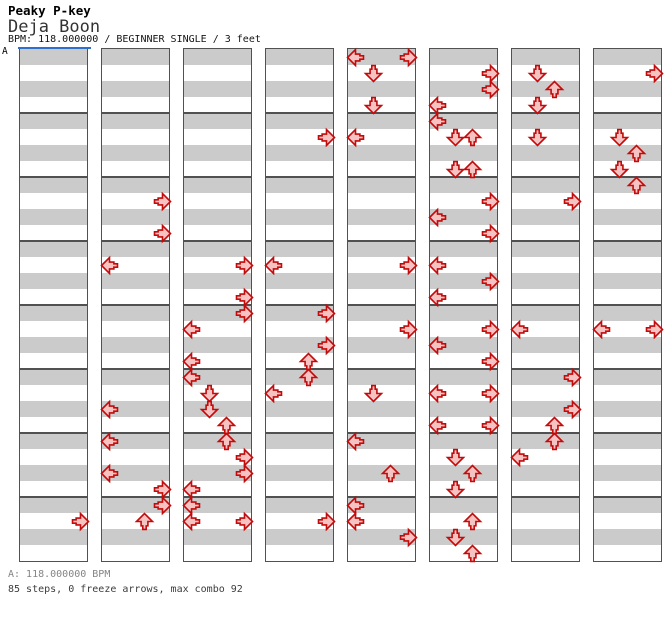 This screenshot has height=620, width=672. What do you see at coordinates (54, 27) in the screenshot?
I see `song-title: Deja Boon` at bounding box center [54, 27].